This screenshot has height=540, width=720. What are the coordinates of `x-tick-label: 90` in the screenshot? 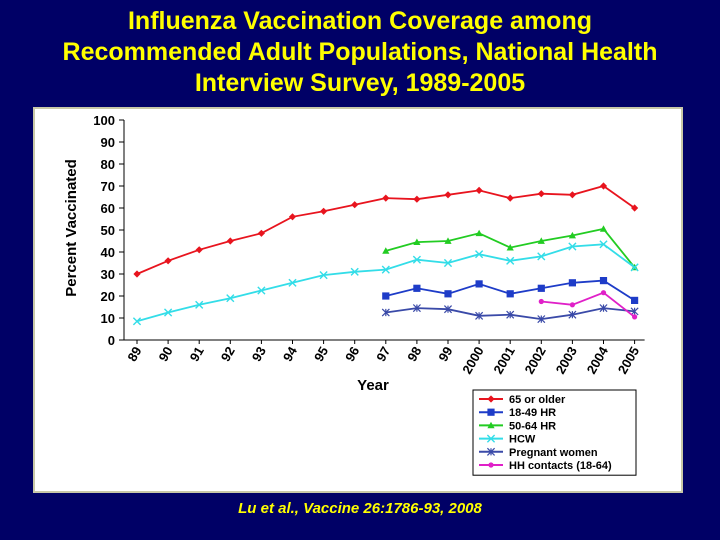 It's located at (165, 354).